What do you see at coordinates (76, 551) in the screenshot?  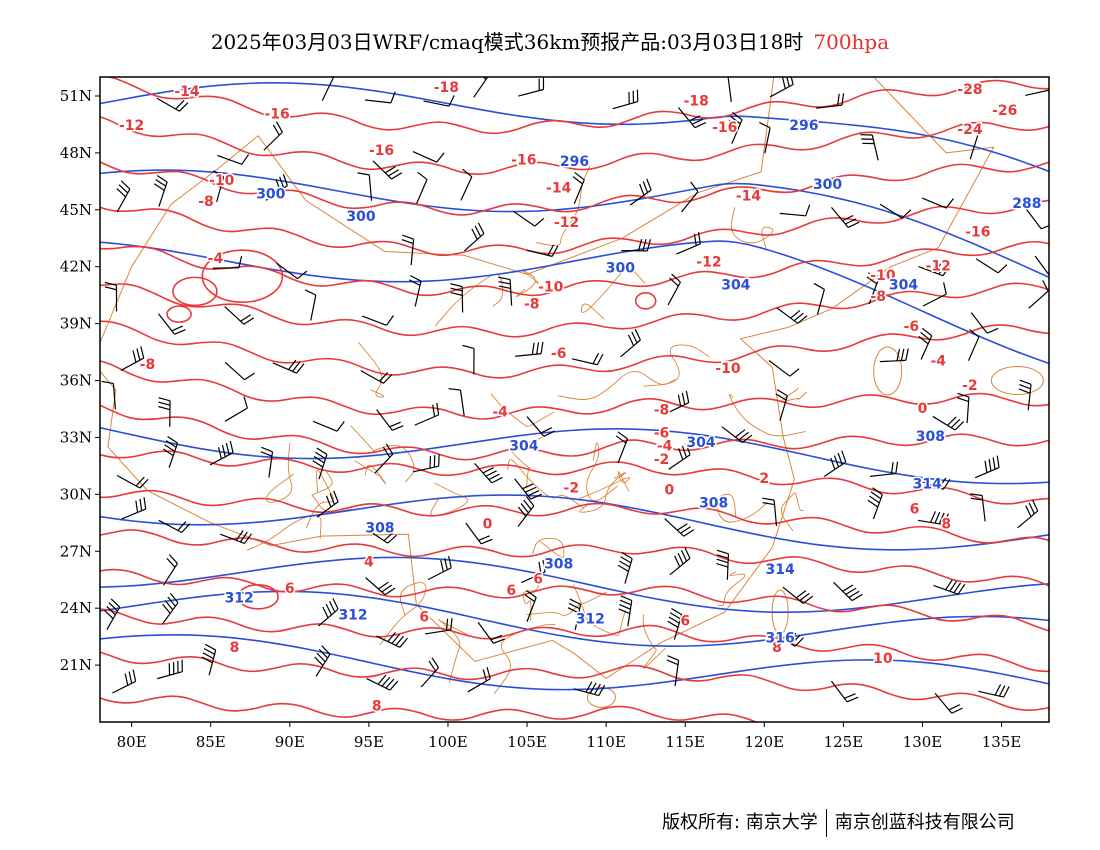 I see `lat-tick-label: 27N` at bounding box center [76, 551].